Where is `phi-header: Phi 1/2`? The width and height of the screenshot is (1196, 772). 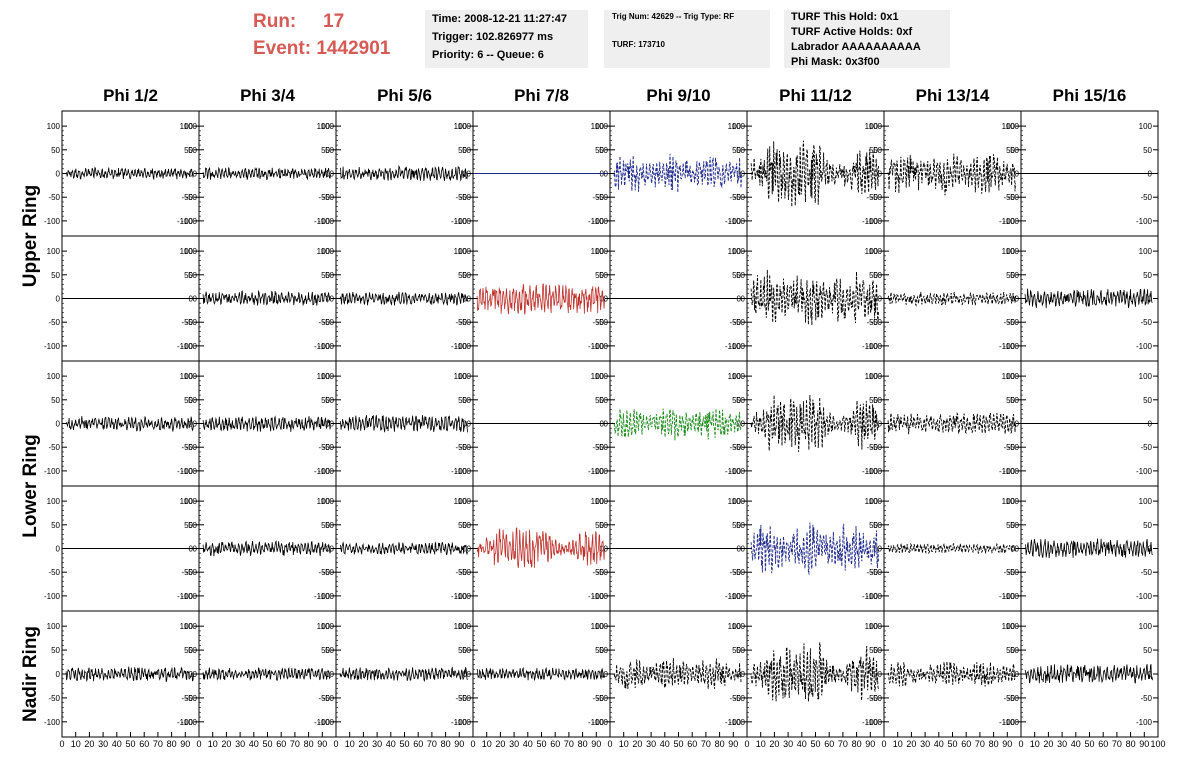 phi-header: Phi 1/2 is located at coordinates (130, 95).